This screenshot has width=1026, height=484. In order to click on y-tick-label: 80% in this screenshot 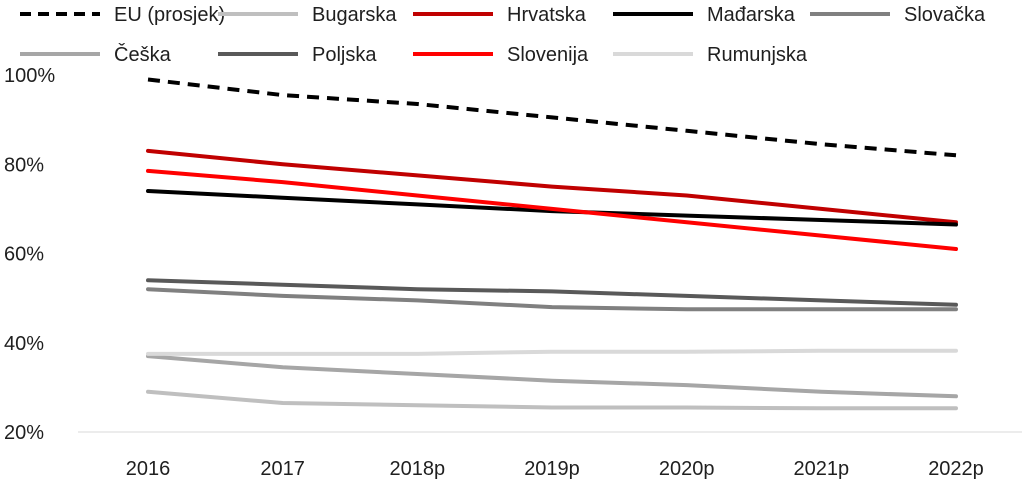, I will do `click(24, 165)`.